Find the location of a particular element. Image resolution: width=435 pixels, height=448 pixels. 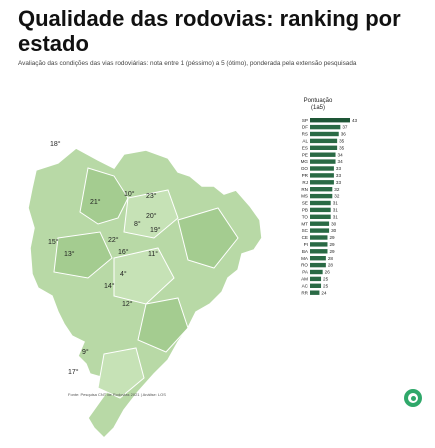

map-rank-label: 22° is located at coordinates (113, 240).